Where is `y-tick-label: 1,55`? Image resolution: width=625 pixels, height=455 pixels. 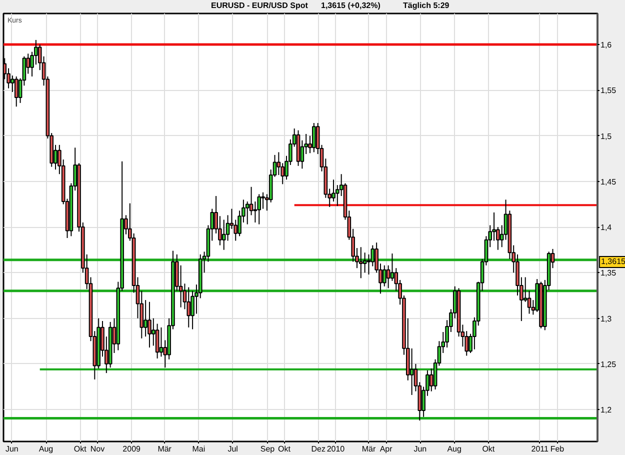 y-tick-label: 1,55 is located at coordinates (608, 91).